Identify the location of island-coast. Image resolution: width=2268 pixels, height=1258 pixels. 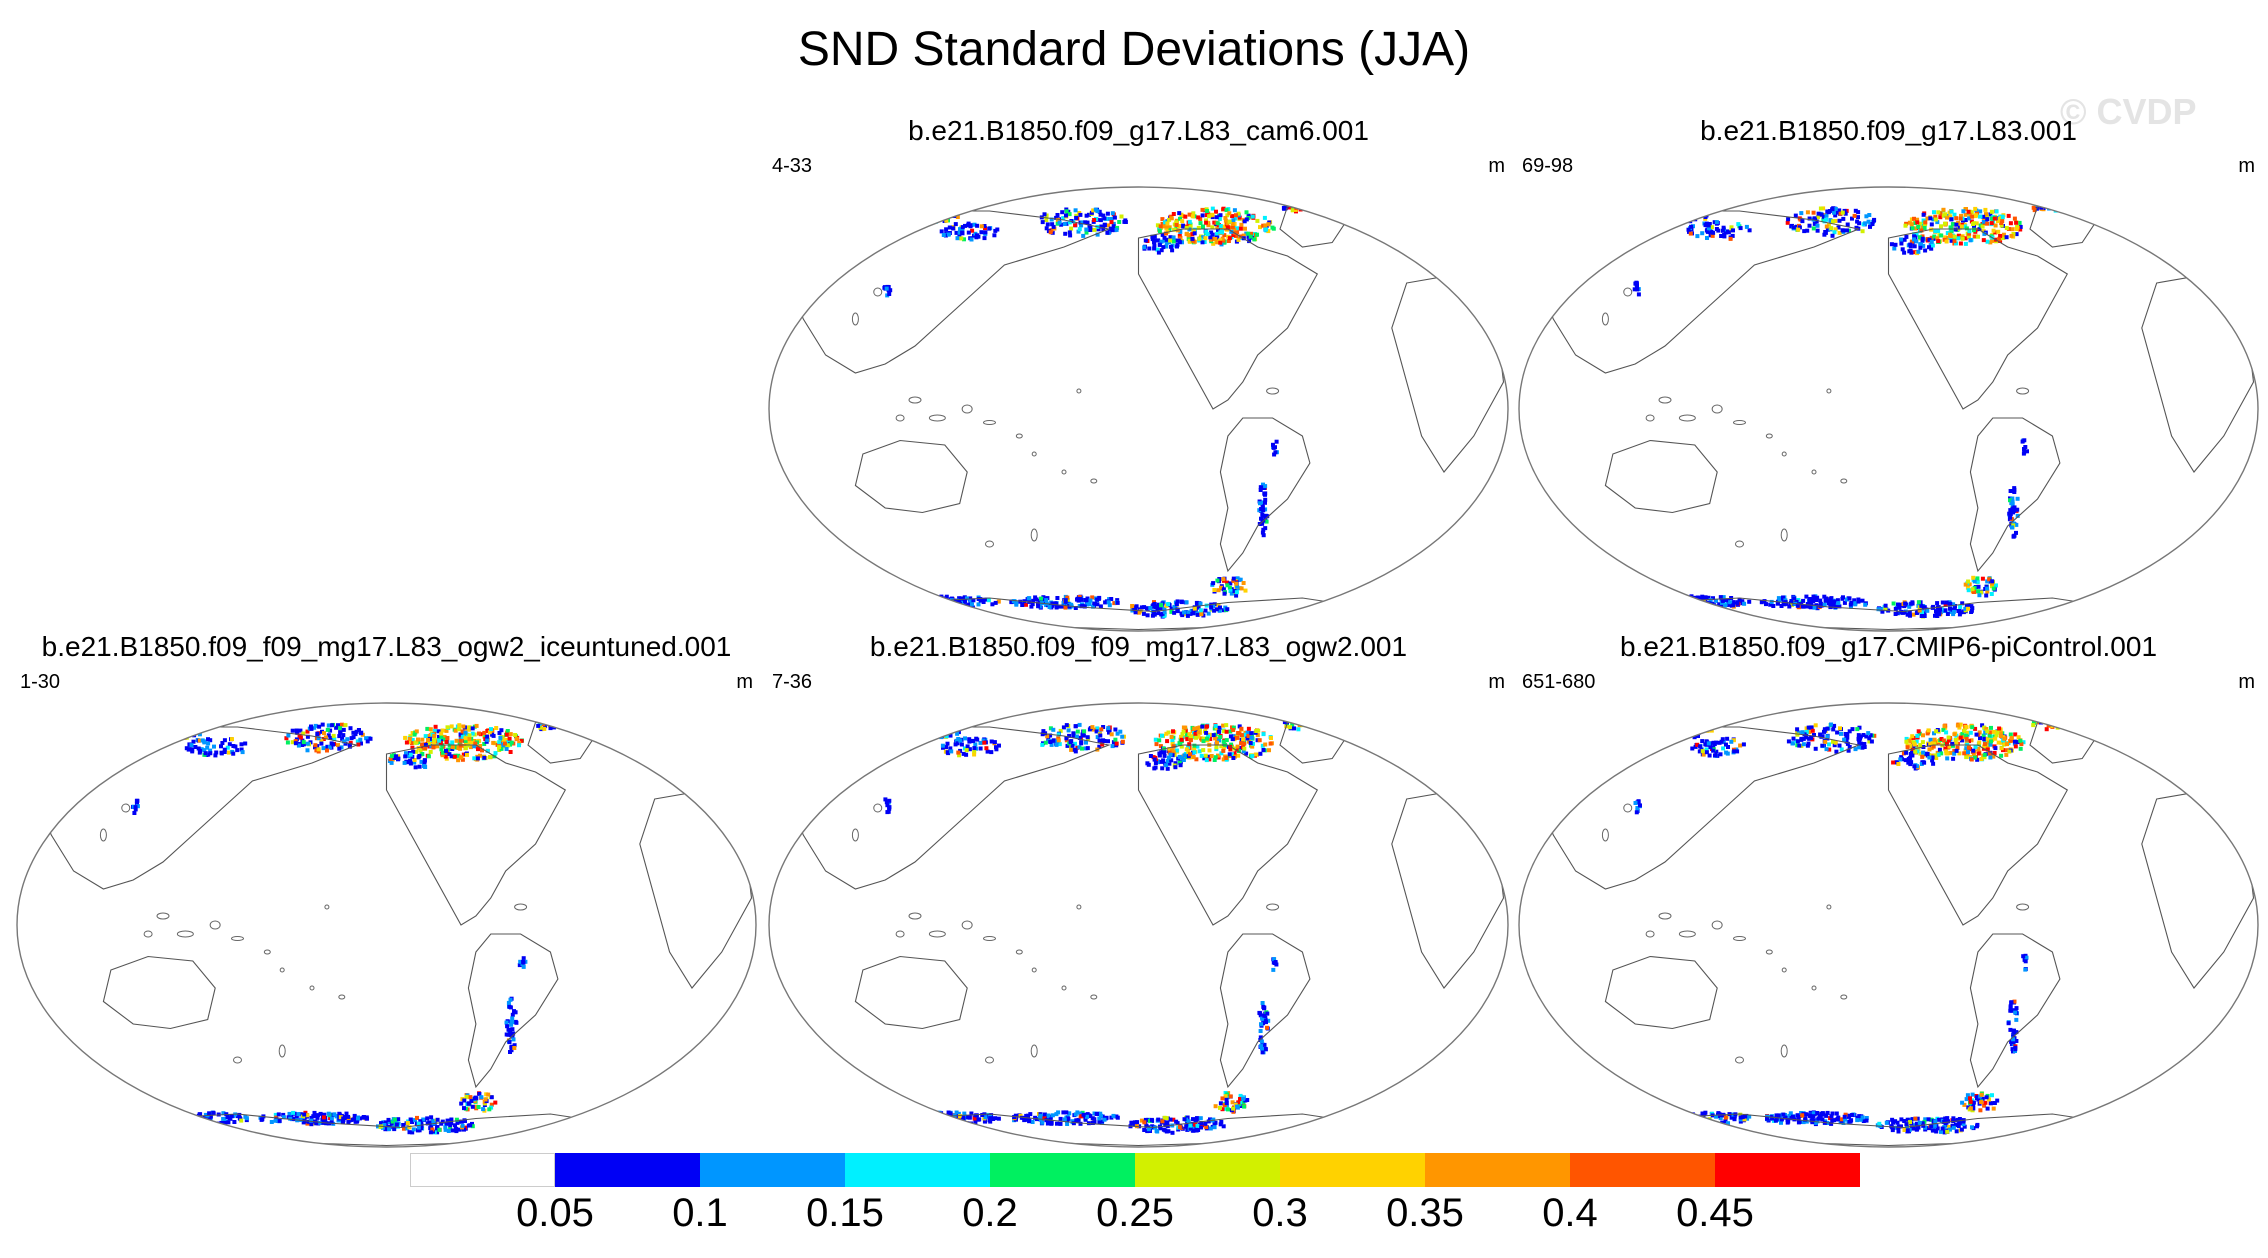
(126, 808).